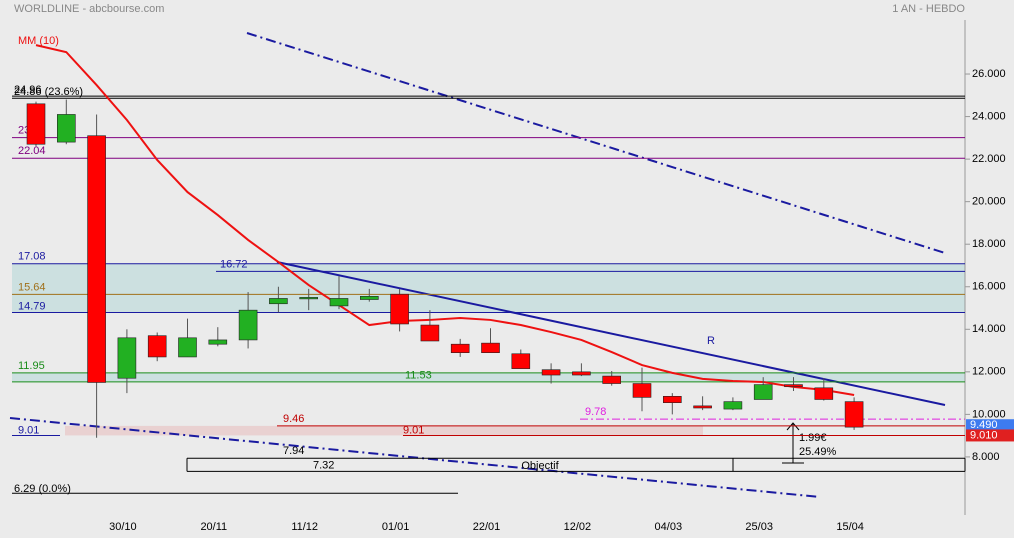 The width and height of the screenshot is (1014, 538). I want to click on level-label: 6.29 (0.0%), so click(42, 489).